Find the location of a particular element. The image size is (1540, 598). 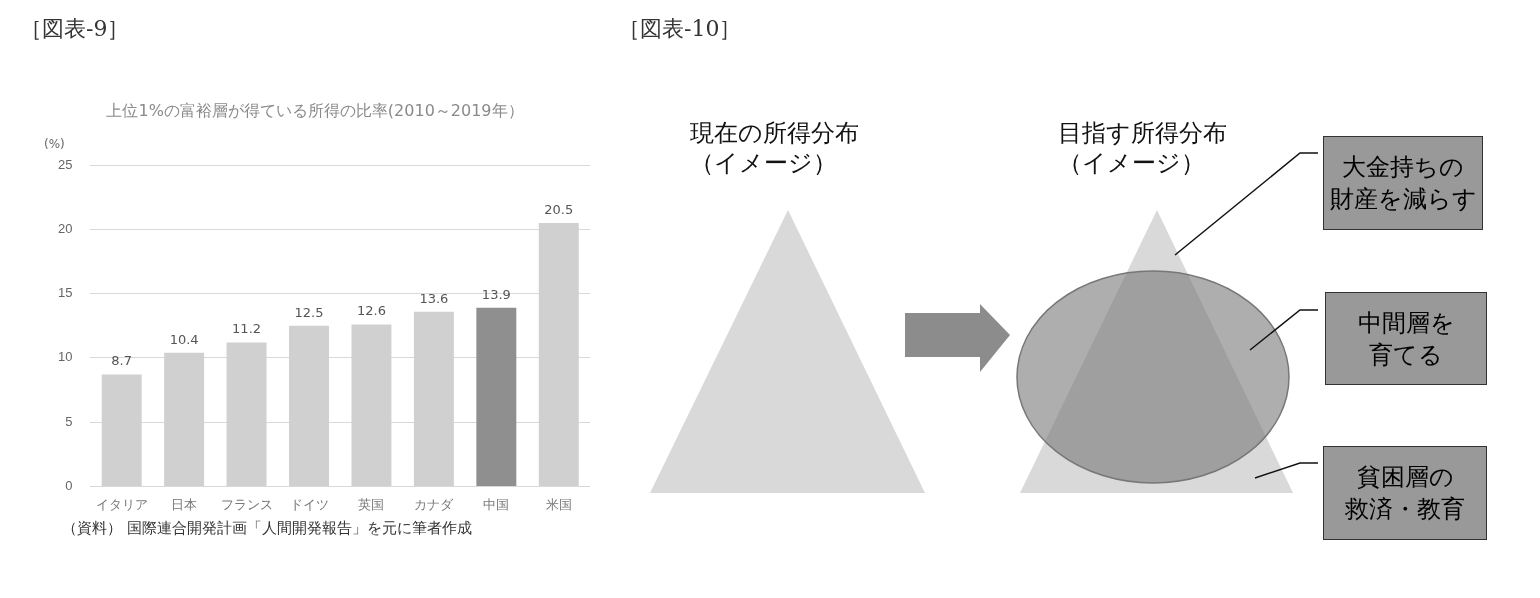

text: 現在の所得分布（イメージ） is located at coordinates (774, 148).